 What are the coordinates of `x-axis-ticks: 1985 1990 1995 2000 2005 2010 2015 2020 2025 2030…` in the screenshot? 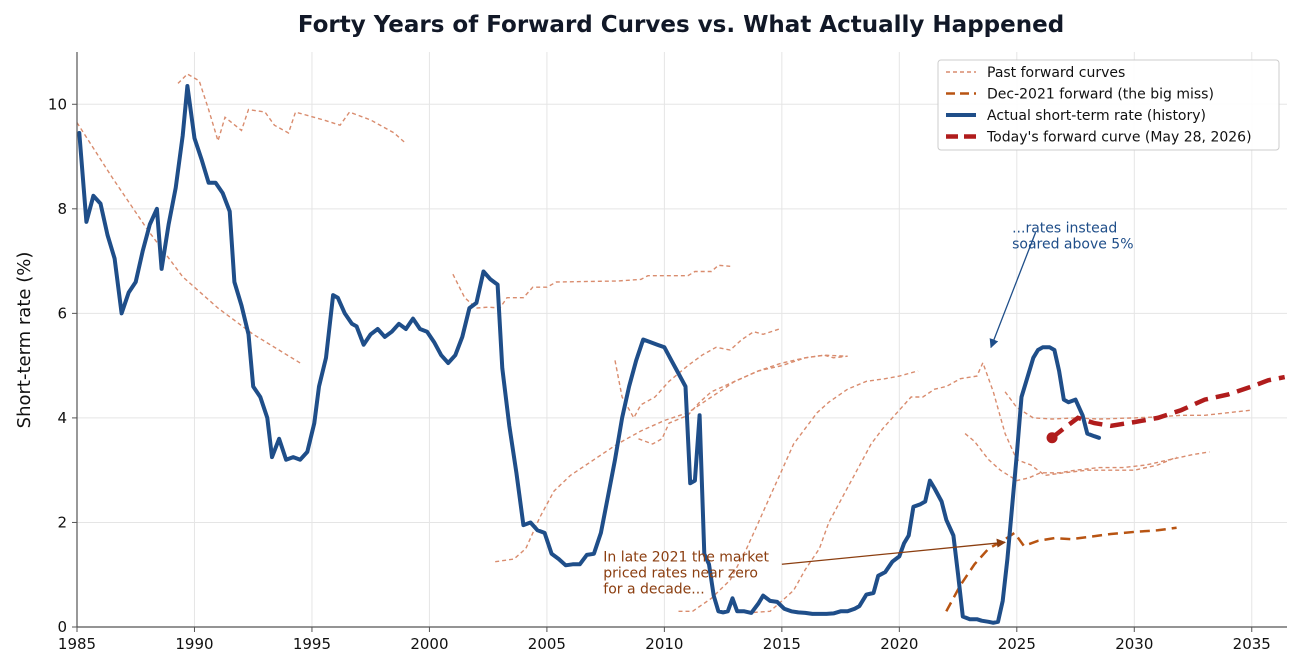 It's located at (664, 640).